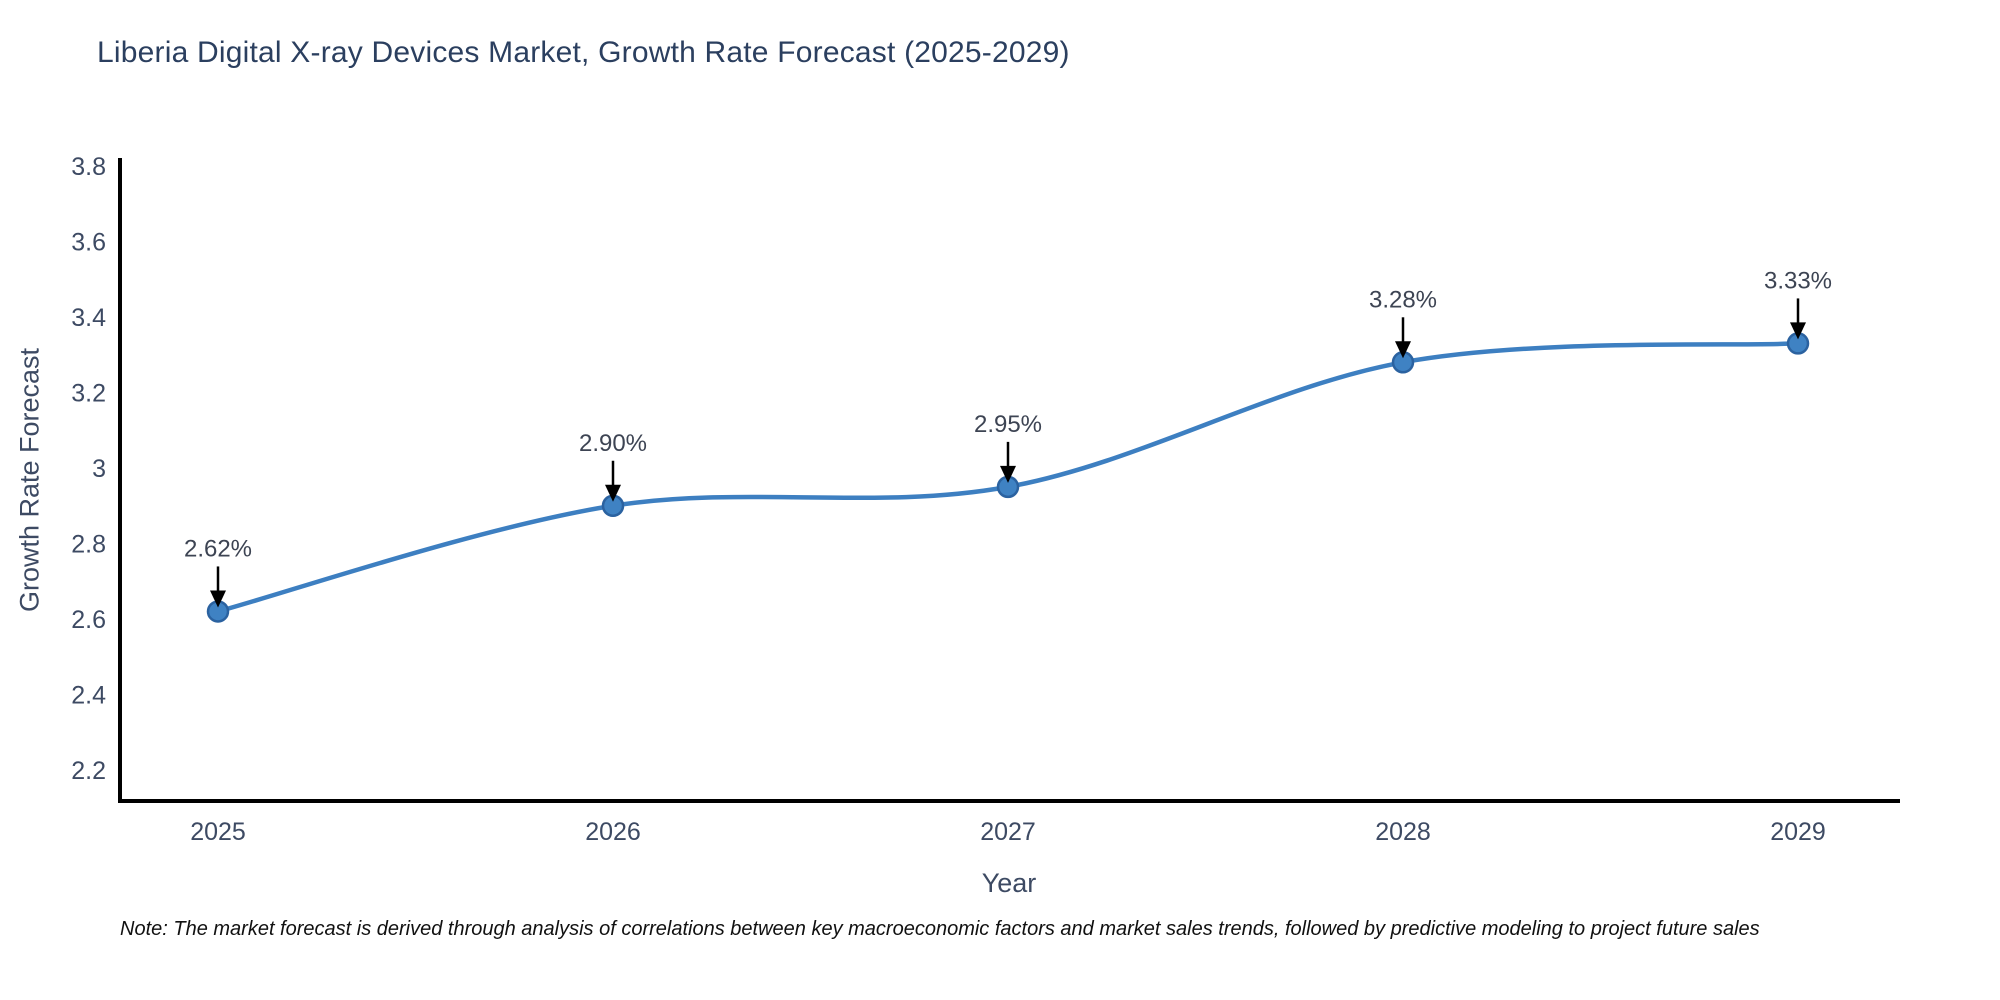 This screenshot has height=1000, width=2000. What do you see at coordinates (1798, 832) in the screenshot?
I see `x-tick-label: 2029` at bounding box center [1798, 832].